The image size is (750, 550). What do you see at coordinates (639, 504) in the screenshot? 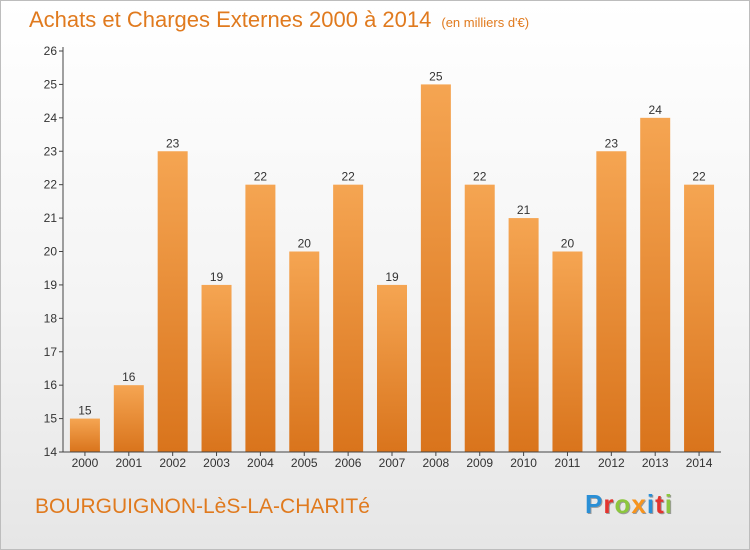
I see `logo-letter: x` at bounding box center [639, 504].